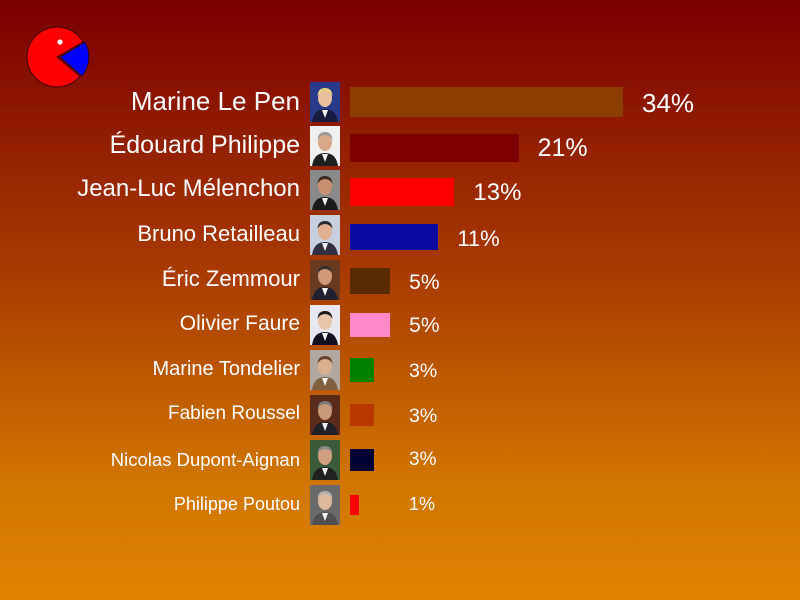 This screenshot has height=600, width=800. What do you see at coordinates (562, 148) in the screenshot?
I see `value-label: 21%` at bounding box center [562, 148].